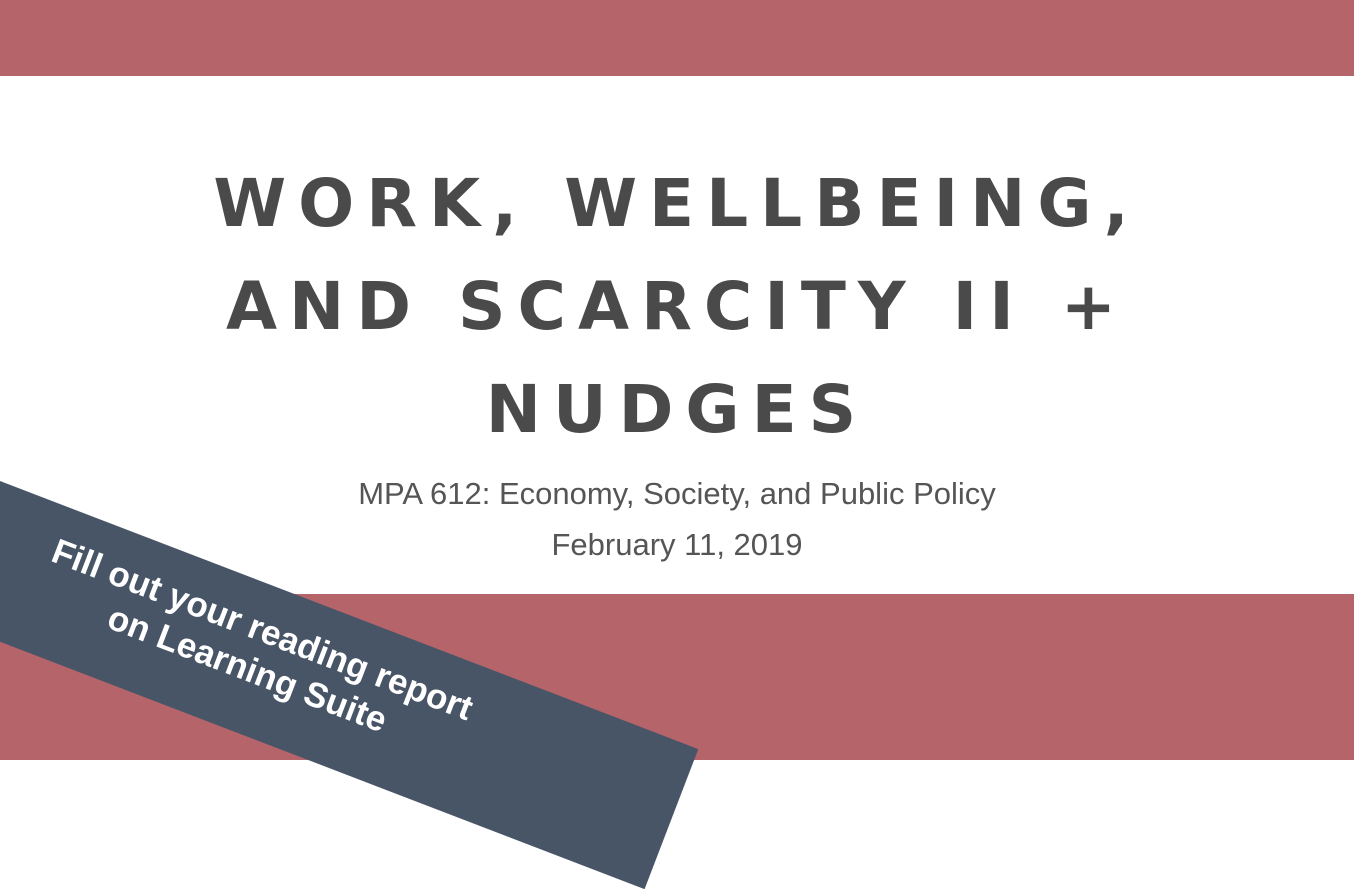 The width and height of the screenshot is (1354, 889). Describe the element at coordinates (677, 544) in the screenshot. I see `slide-date: February 11, 2019` at that location.